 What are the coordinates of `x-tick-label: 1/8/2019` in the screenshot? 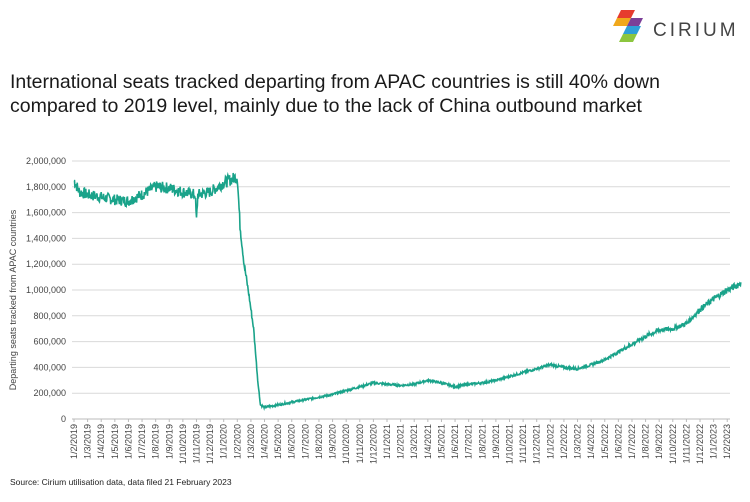 It's located at (156, 441).